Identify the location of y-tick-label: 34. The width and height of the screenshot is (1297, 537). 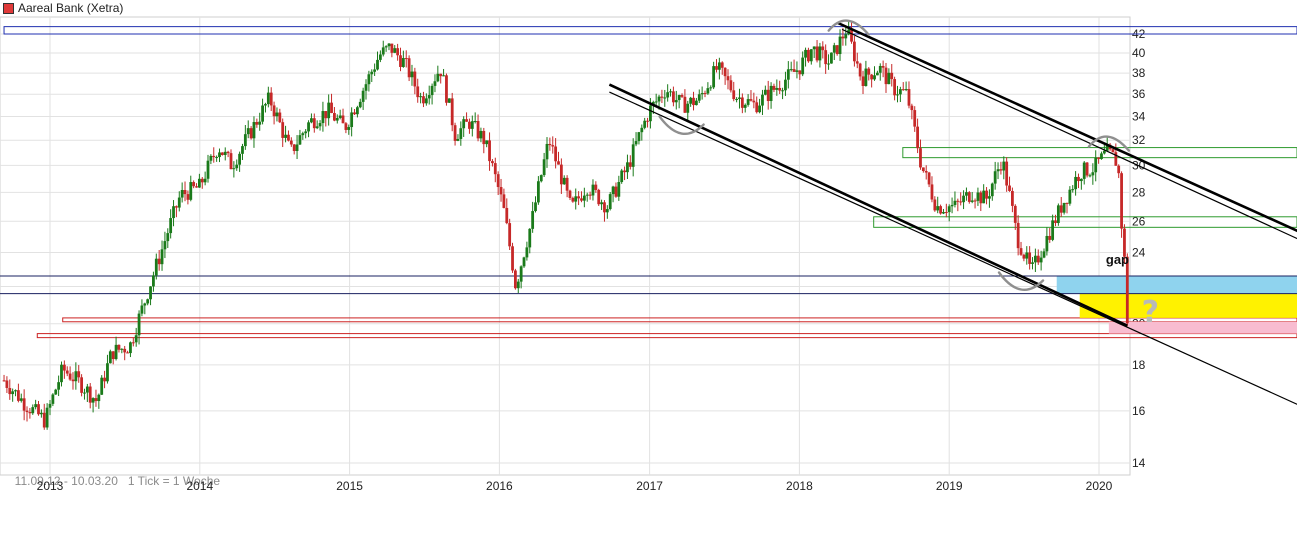
(1139, 117).